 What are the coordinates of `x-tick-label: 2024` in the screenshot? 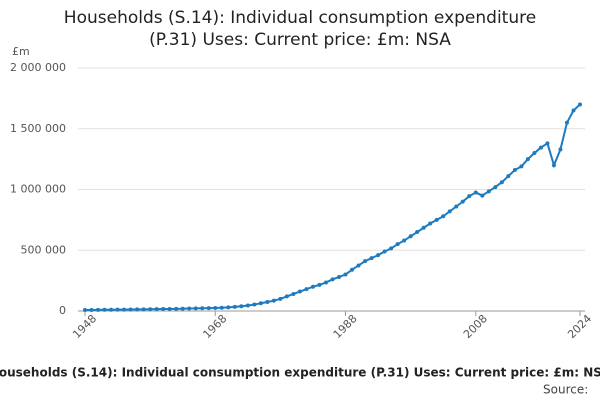 It's located at (579, 326).